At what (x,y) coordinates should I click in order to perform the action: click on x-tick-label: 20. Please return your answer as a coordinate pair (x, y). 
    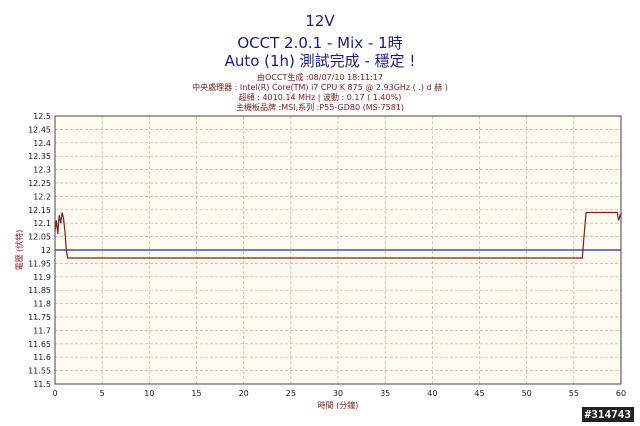
    Looking at the image, I should click on (244, 393).